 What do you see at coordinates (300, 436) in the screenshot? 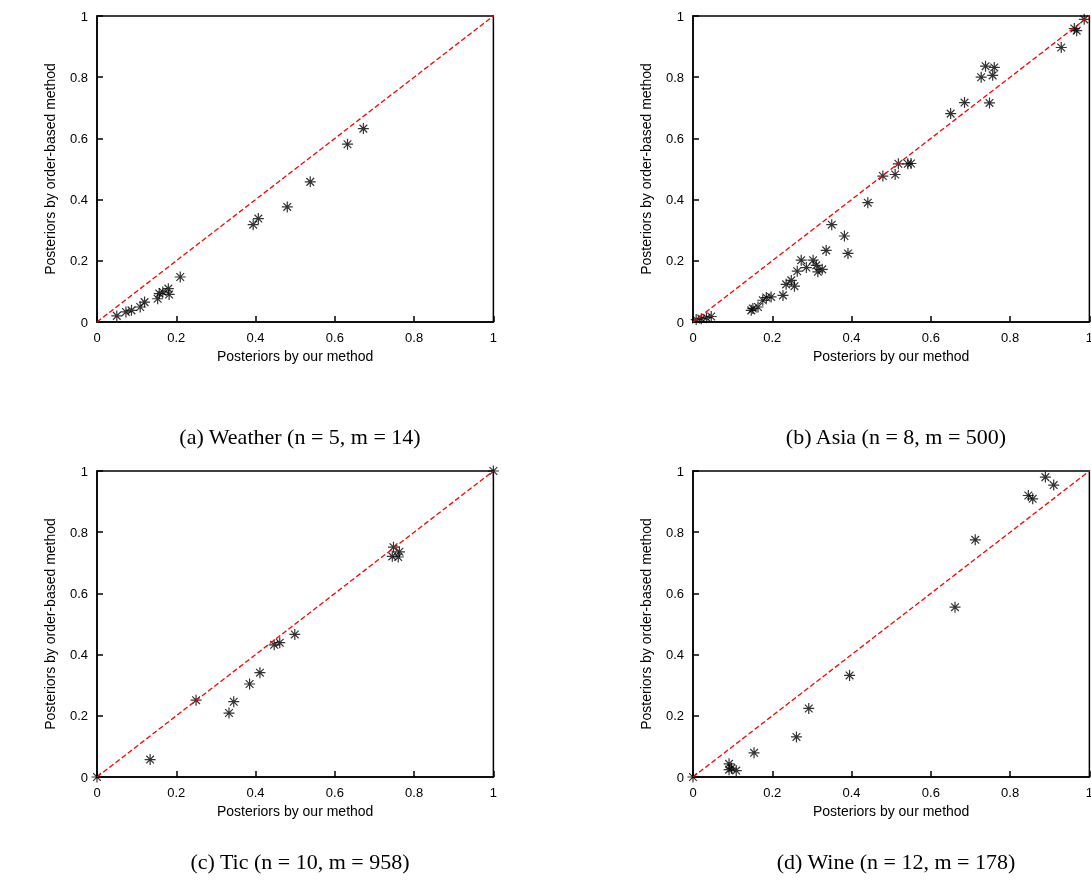
I see `text: (a) Weather (n = 5, m = 14)` at bounding box center [300, 436].